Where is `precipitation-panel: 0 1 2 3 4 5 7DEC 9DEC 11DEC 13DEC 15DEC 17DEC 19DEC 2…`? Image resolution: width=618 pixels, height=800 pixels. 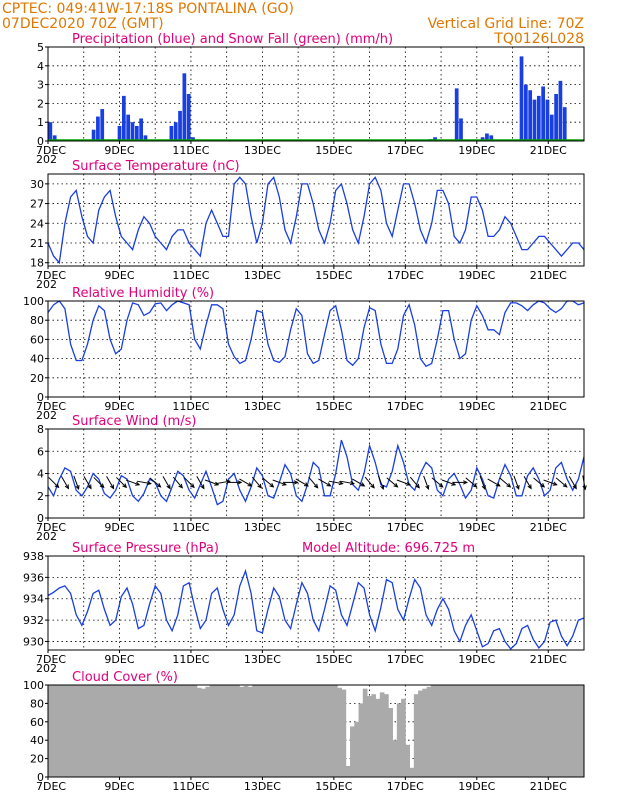 precipitation-panel: 0 1 2 3 4 5 7DEC 9DEC 11DEC 13DEC 15DEC 17DEC 19DEC 2… is located at coordinates (310, 99).